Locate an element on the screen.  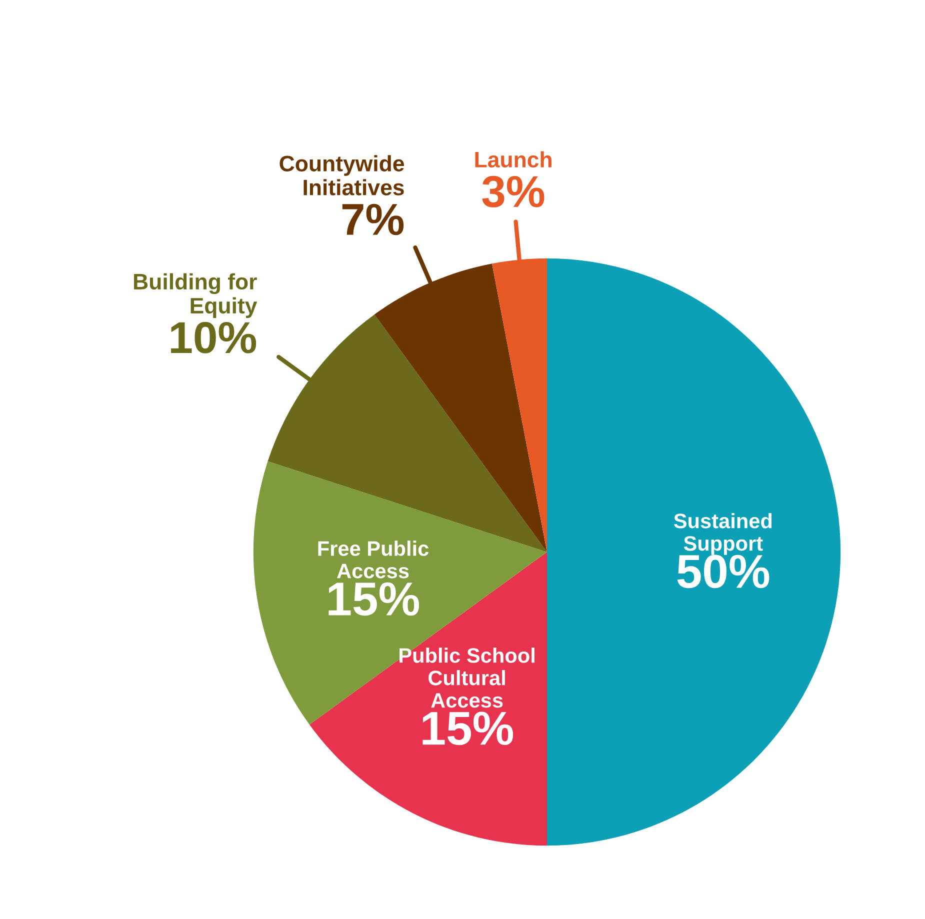
data-label: 7% is located at coordinates (373, 220).